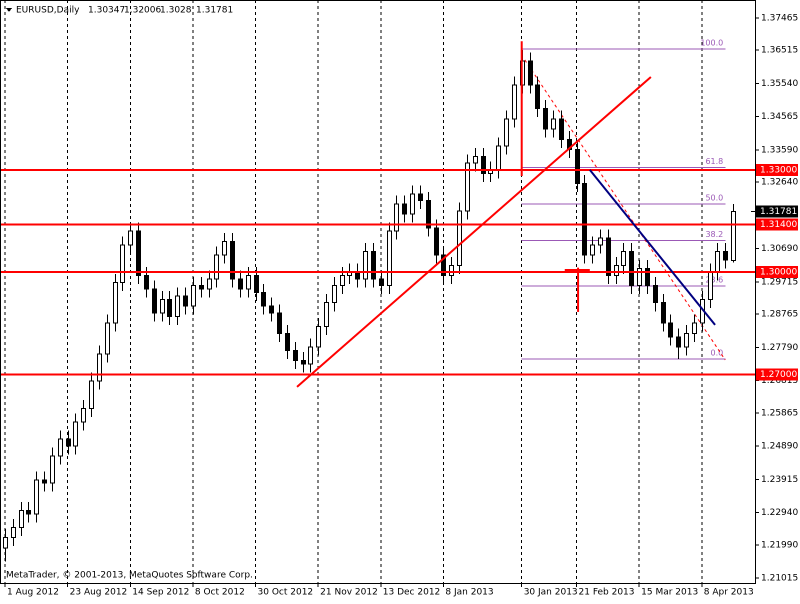 This screenshot has height=604, width=800. What do you see at coordinates (160, 593) in the screenshot?
I see `x-tick-label: 14 Sep 2012` at bounding box center [160, 593].